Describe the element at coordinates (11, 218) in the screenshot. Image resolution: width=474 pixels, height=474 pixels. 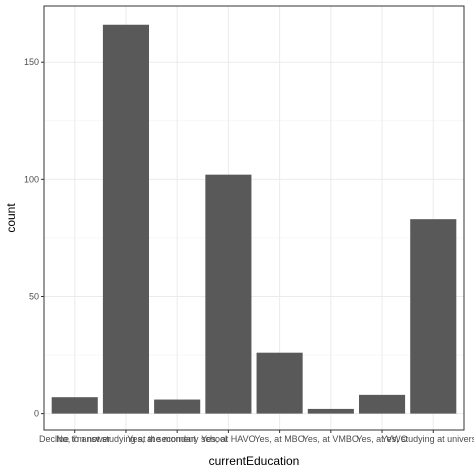
I see `y-axis-title: count` at that location.